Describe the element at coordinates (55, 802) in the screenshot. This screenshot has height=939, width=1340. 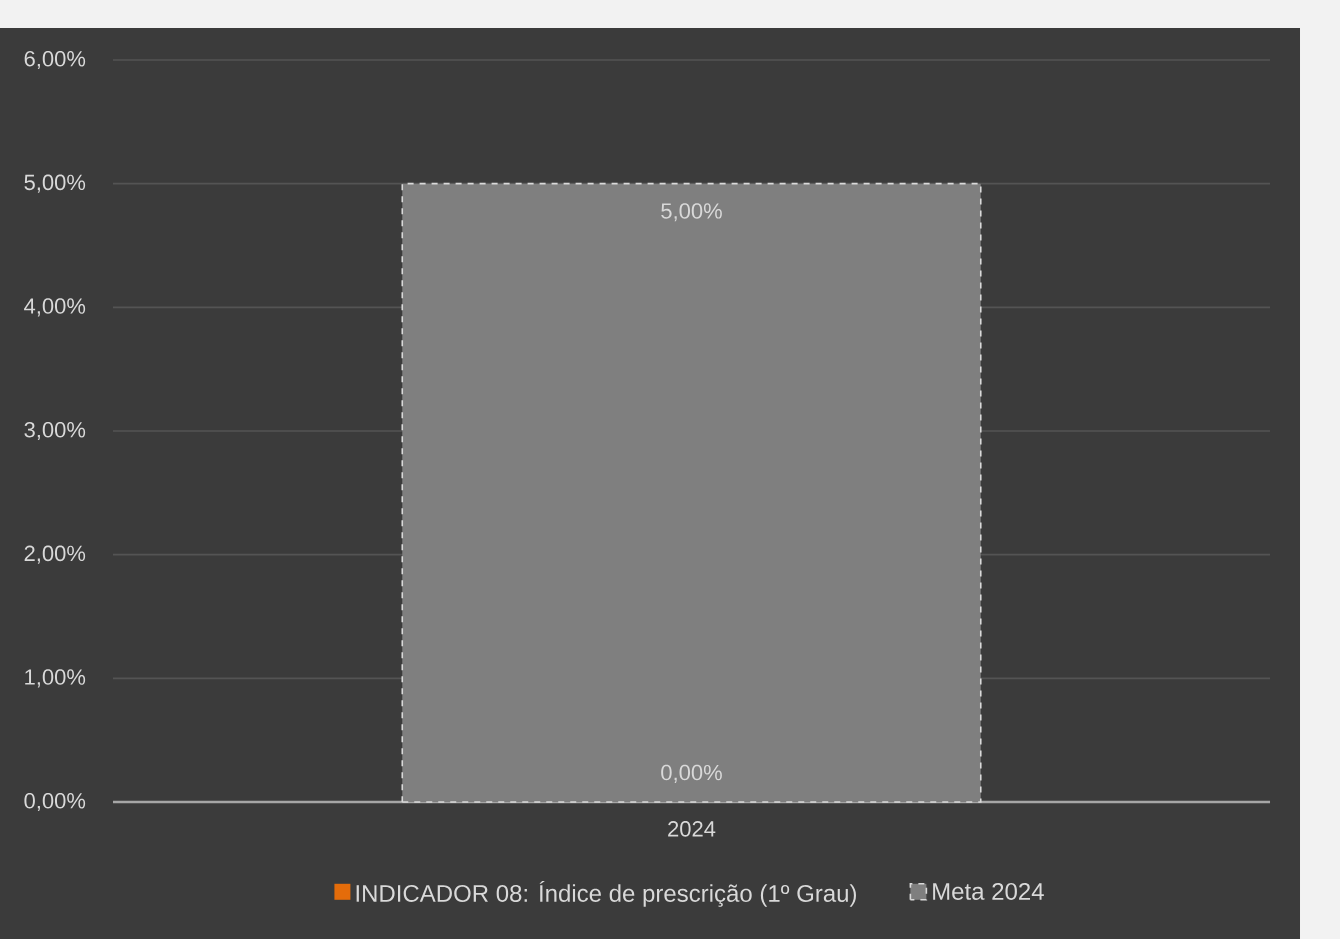
I see `y-tick-label: 0,00%` at that location.